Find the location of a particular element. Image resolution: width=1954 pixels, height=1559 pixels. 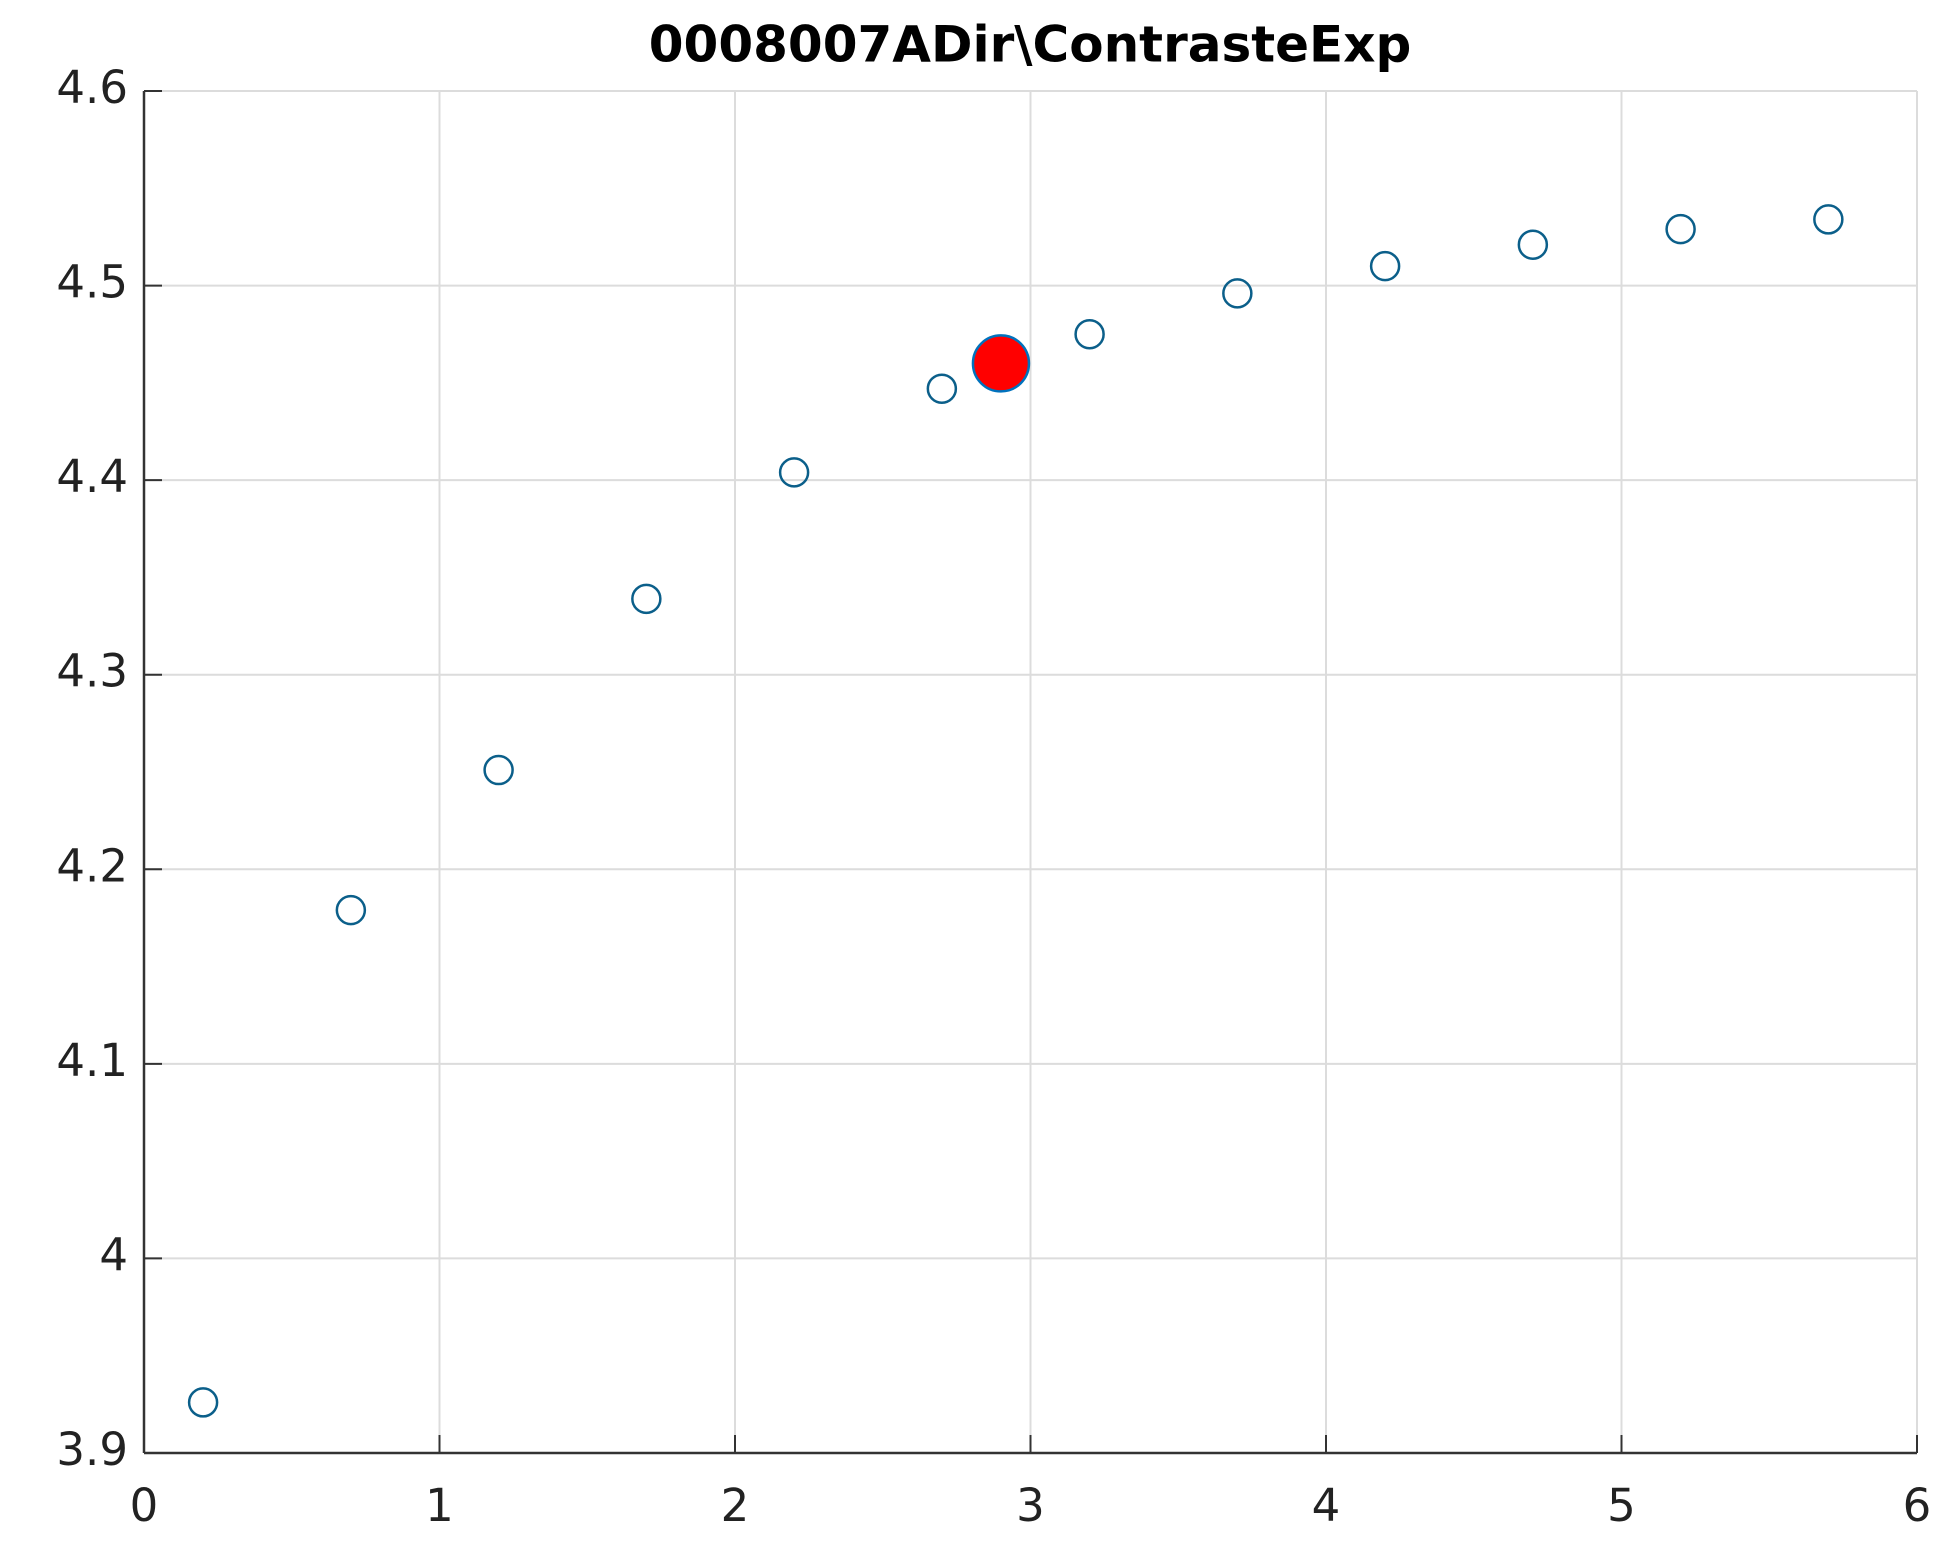

chart-title: 0008007ADir\ContrasteExp is located at coordinates (1030, 45).